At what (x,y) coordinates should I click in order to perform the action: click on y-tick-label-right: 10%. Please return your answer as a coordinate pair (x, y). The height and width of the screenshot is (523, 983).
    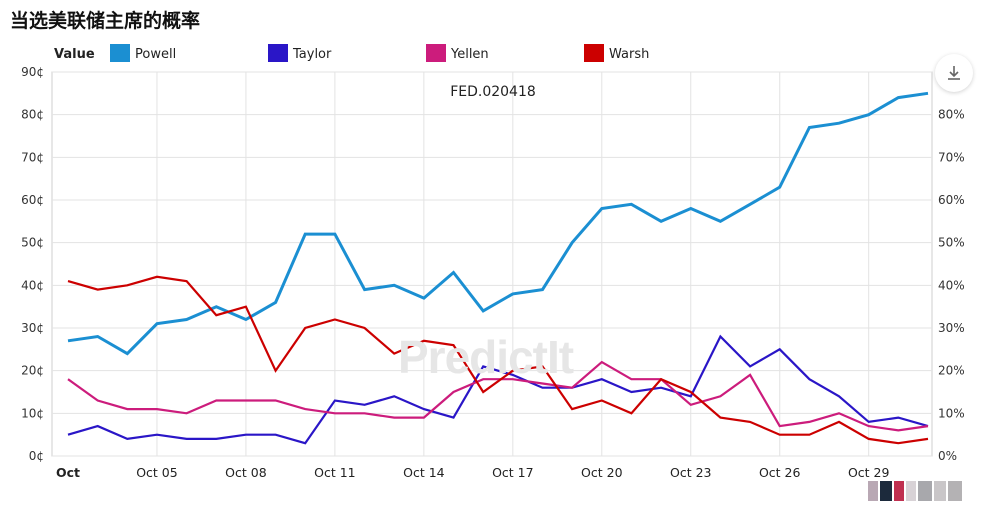
    Looking at the image, I should click on (951, 413).